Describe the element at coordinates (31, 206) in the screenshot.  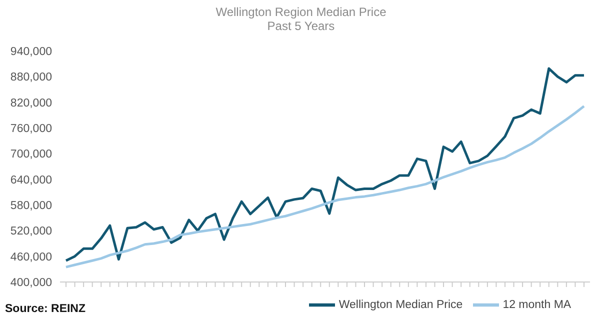
I see `y-tick-label: 580,000` at that location.